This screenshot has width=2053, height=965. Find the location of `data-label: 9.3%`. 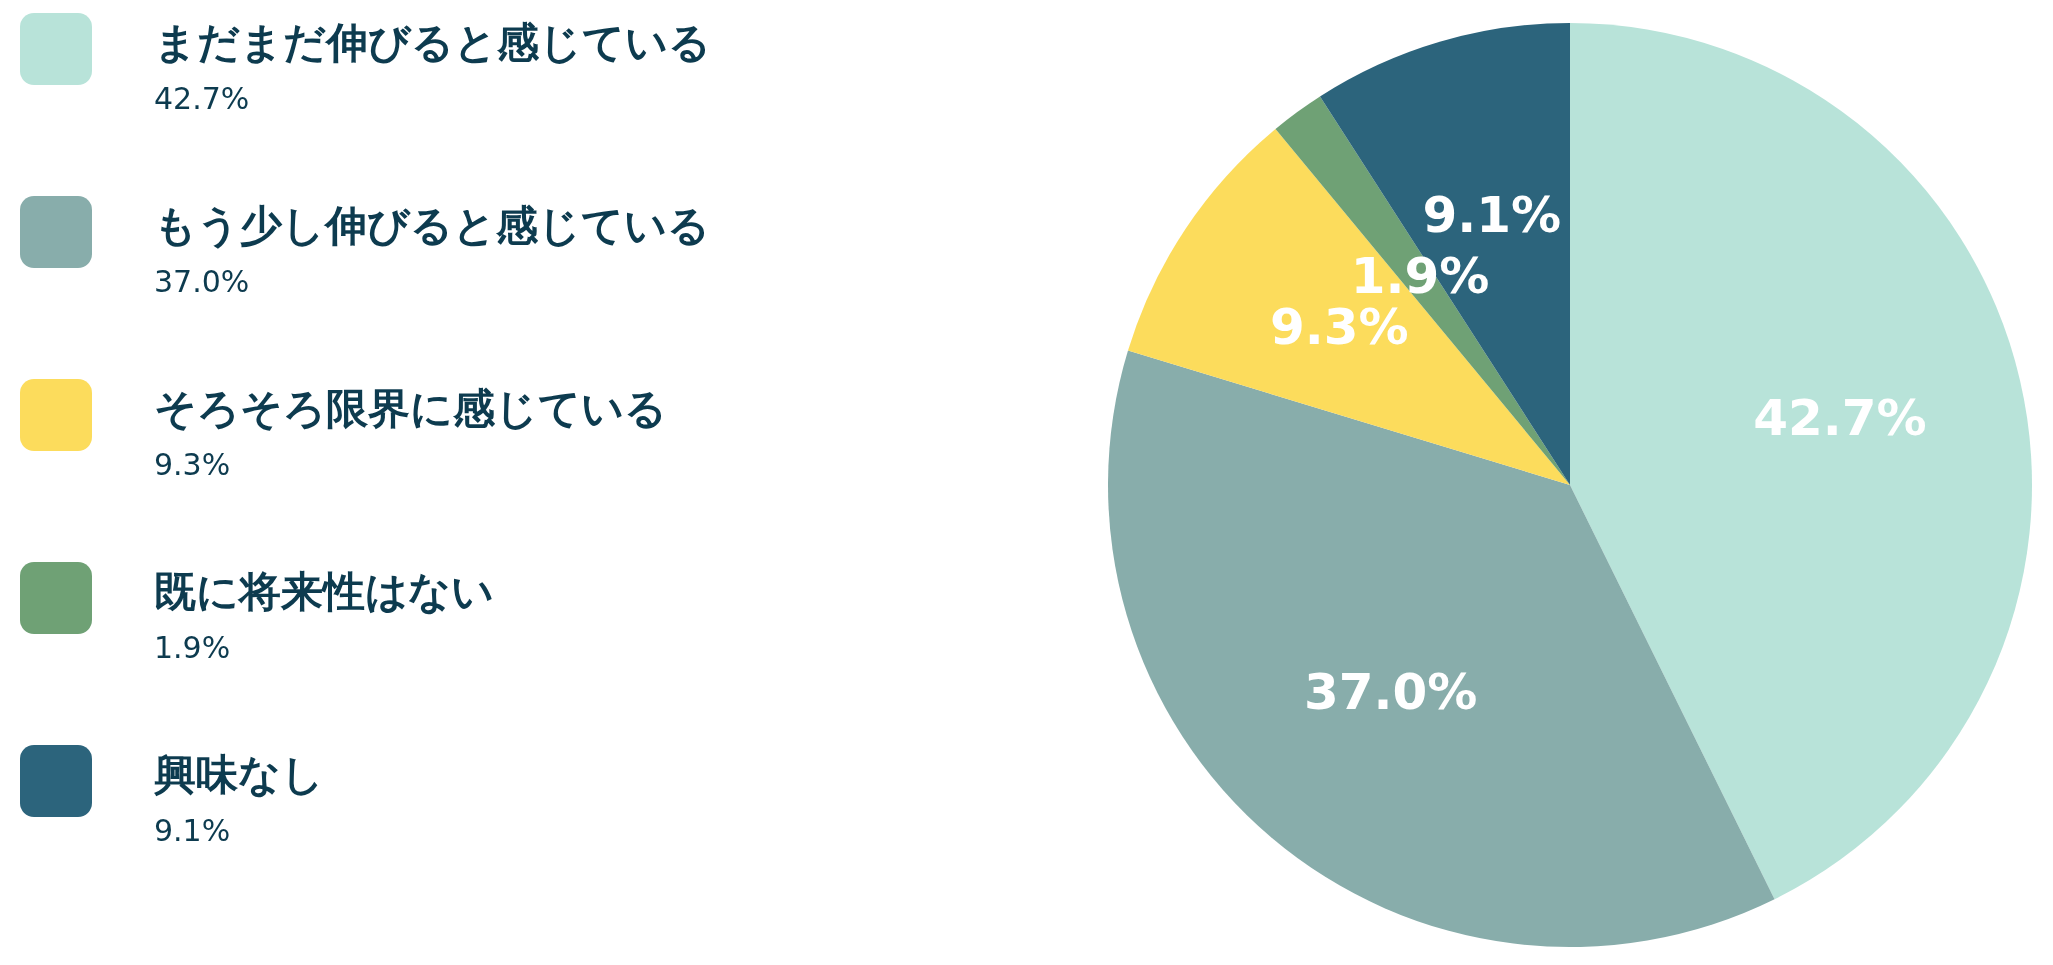

data-label: 9.3% is located at coordinates (1339, 327).